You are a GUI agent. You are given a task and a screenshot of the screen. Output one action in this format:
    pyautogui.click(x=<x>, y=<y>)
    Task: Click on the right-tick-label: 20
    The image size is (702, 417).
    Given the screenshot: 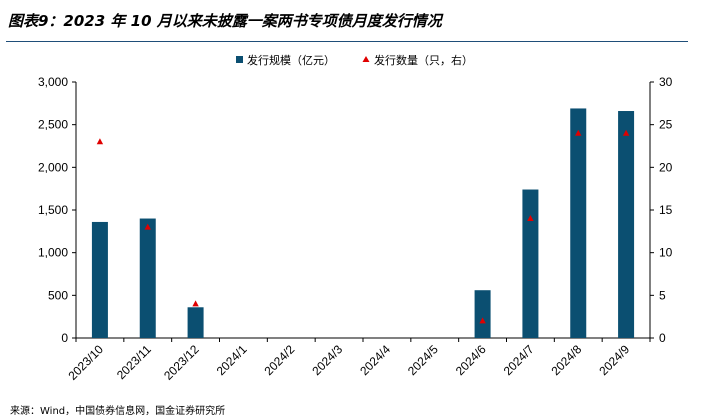 What is the action you would take?
    pyautogui.click(x=666, y=167)
    